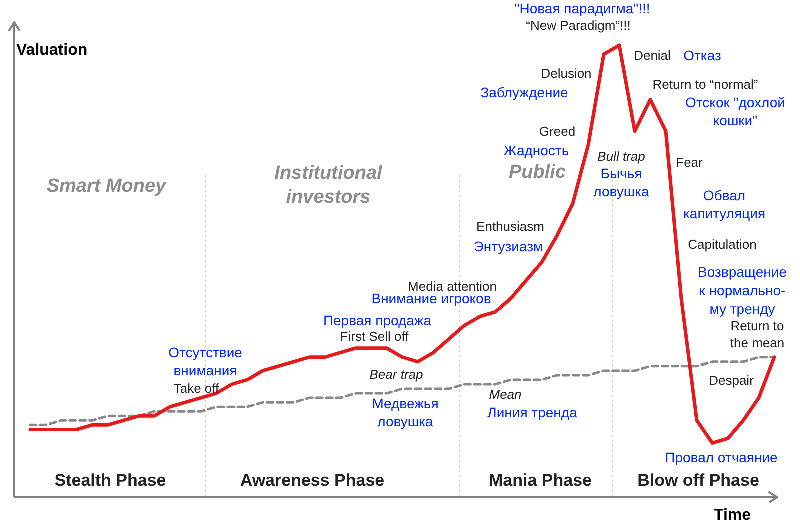  I want to click on annotation: Take off, so click(197, 388).